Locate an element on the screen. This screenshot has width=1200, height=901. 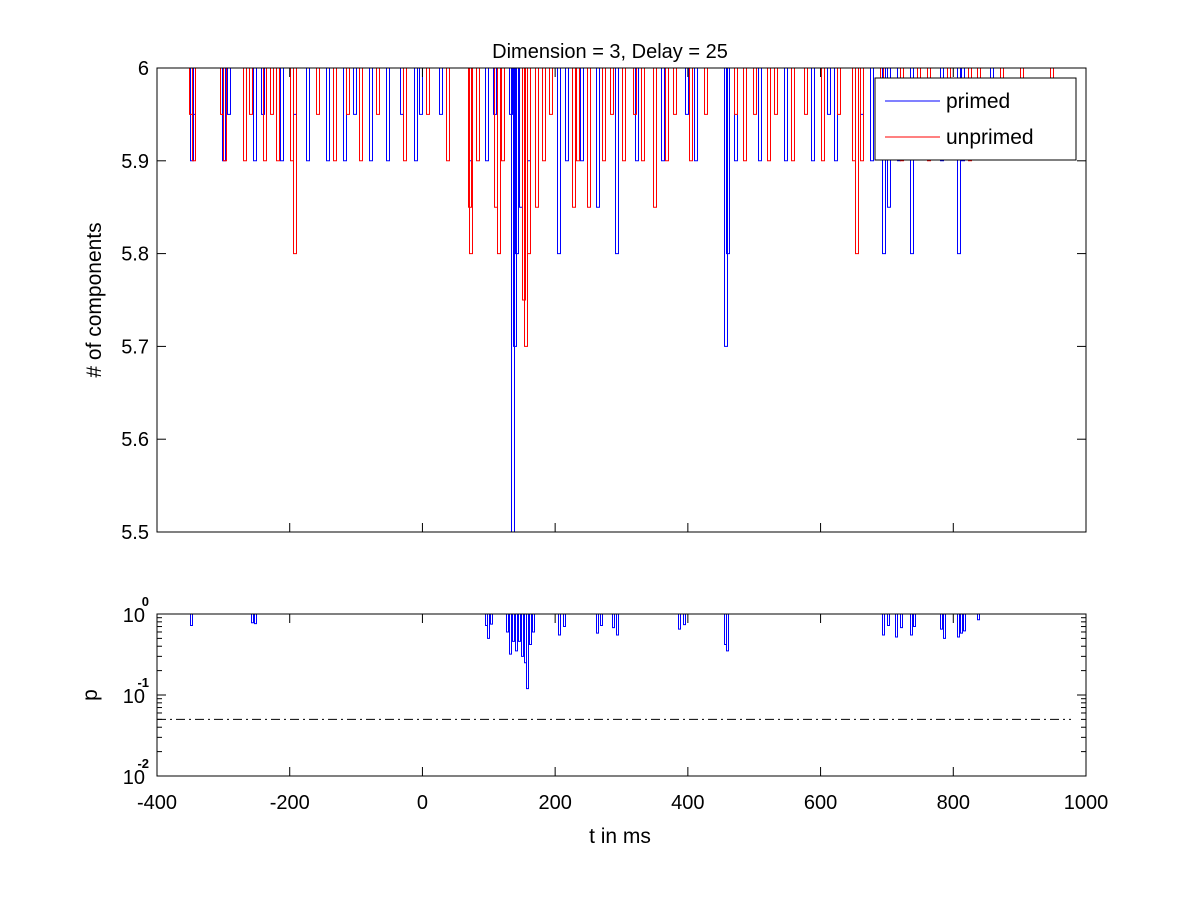
p-value-series is located at coordinates (585, 652).